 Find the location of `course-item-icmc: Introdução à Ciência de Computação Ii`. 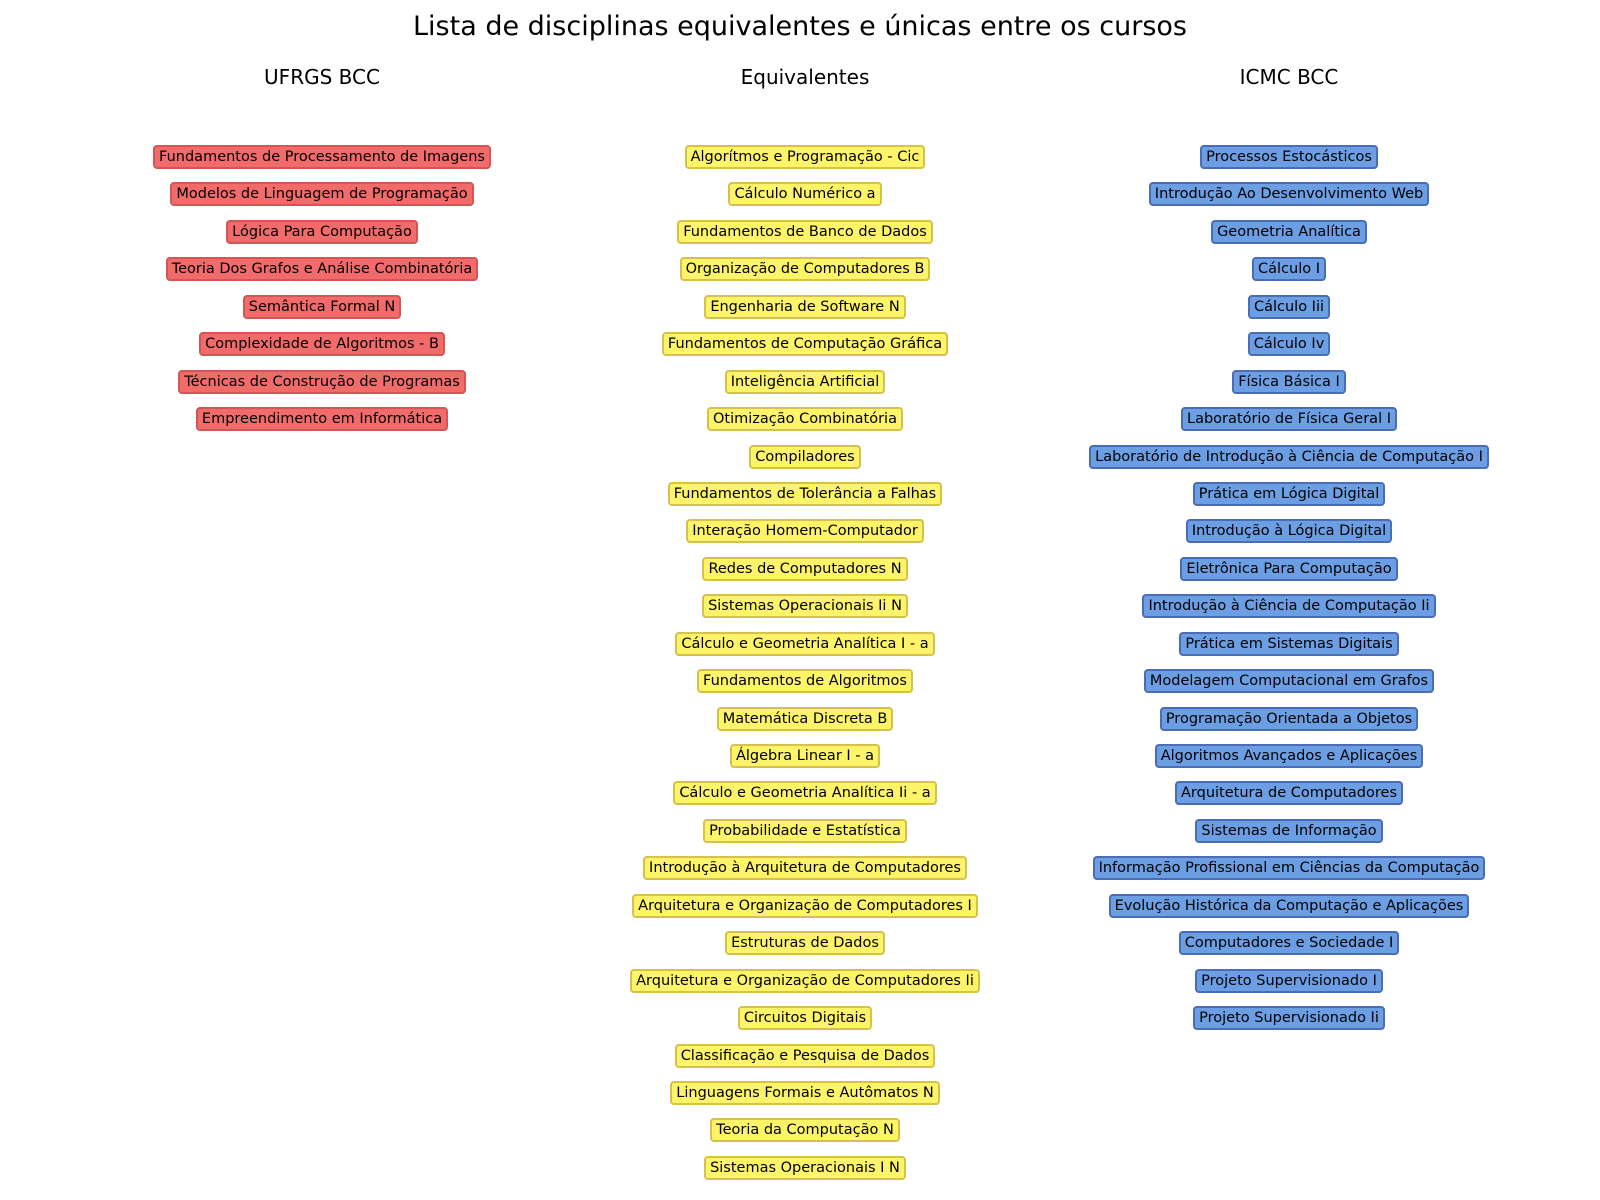

course-item-icmc: Introdução à Ciência de Computação Ii is located at coordinates (1289, 612).